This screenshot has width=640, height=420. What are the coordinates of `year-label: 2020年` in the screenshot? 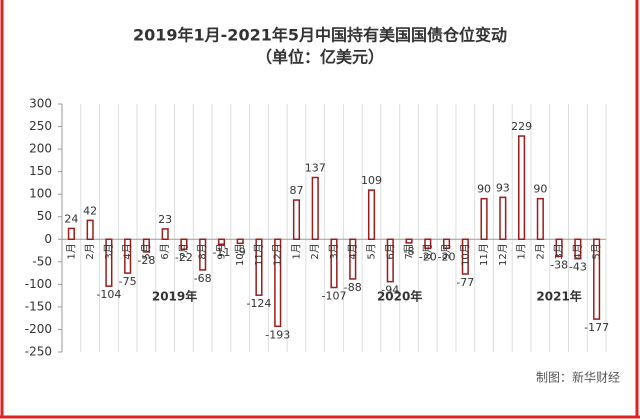 It's located at (399, 296).